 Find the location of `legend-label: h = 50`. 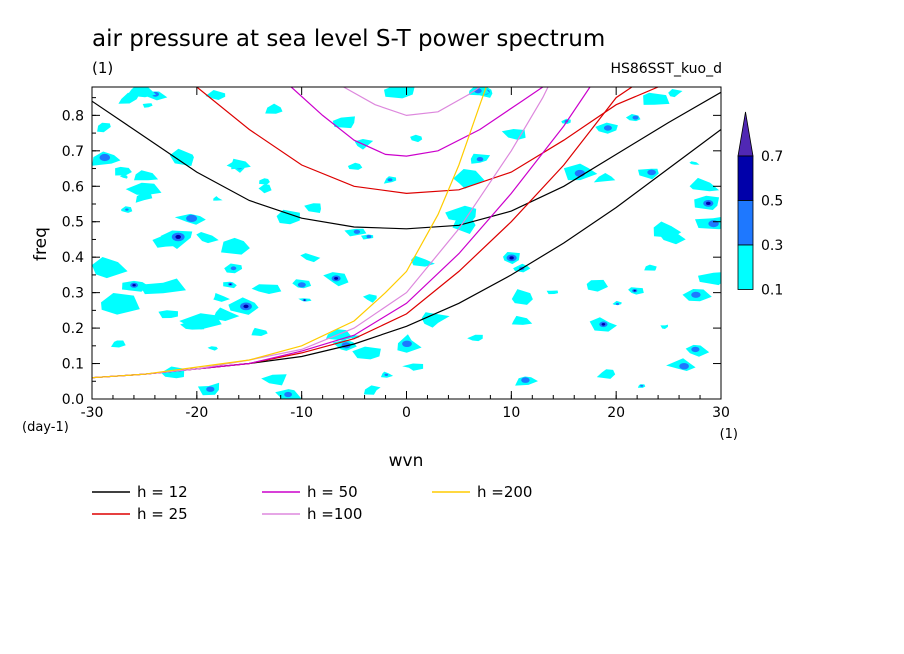

legend-label: h = 50 is located at coordinates (332, 492).